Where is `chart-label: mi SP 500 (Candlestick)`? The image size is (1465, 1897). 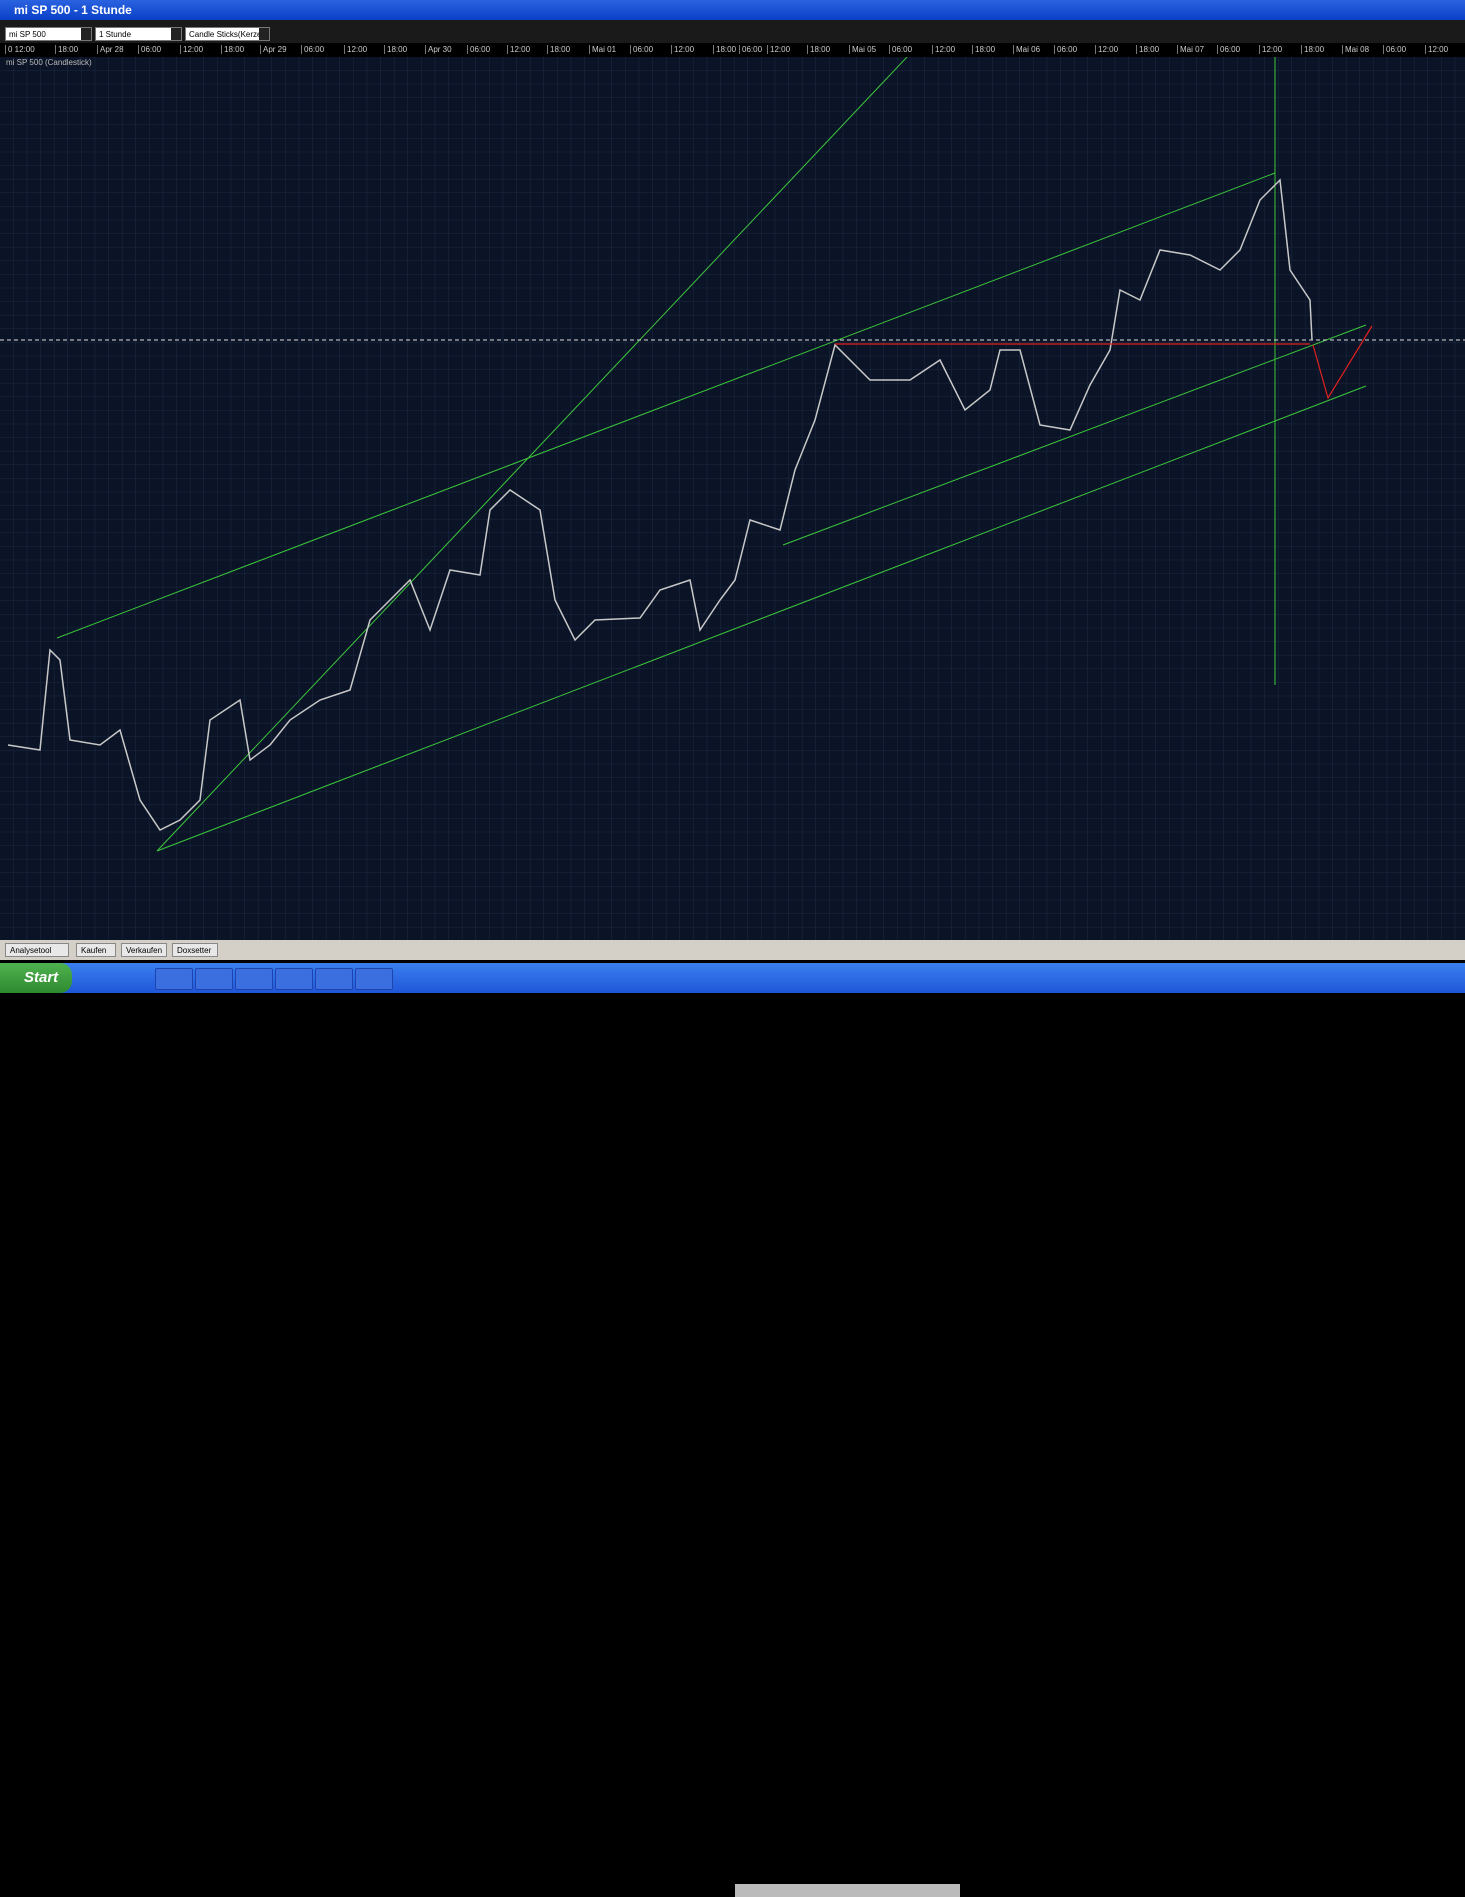
chart-label: mi SP 500 (Candlestick) is located at coordinates (49, 62).